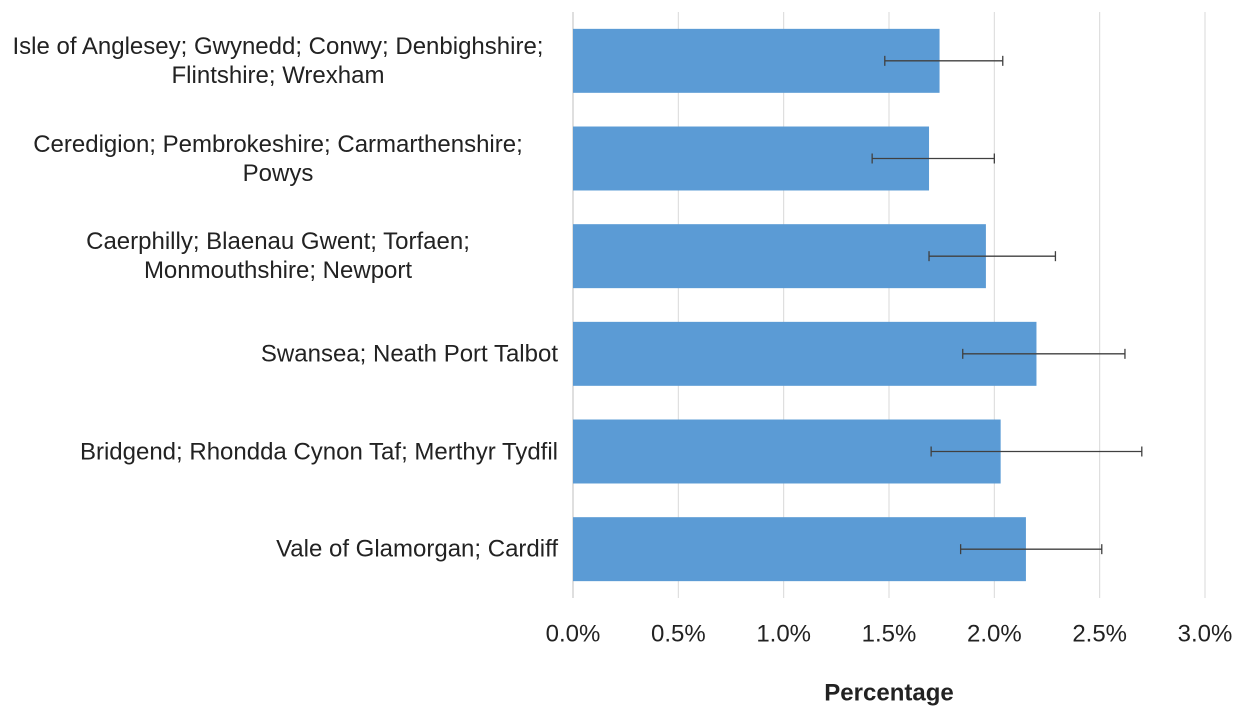 The height and width of the screenshot is (710, 1241). What do you see at coordinates (678, 633) in the screenshot?
I see `x-tick-label: 0.5%` at bounding box center [678, 633].